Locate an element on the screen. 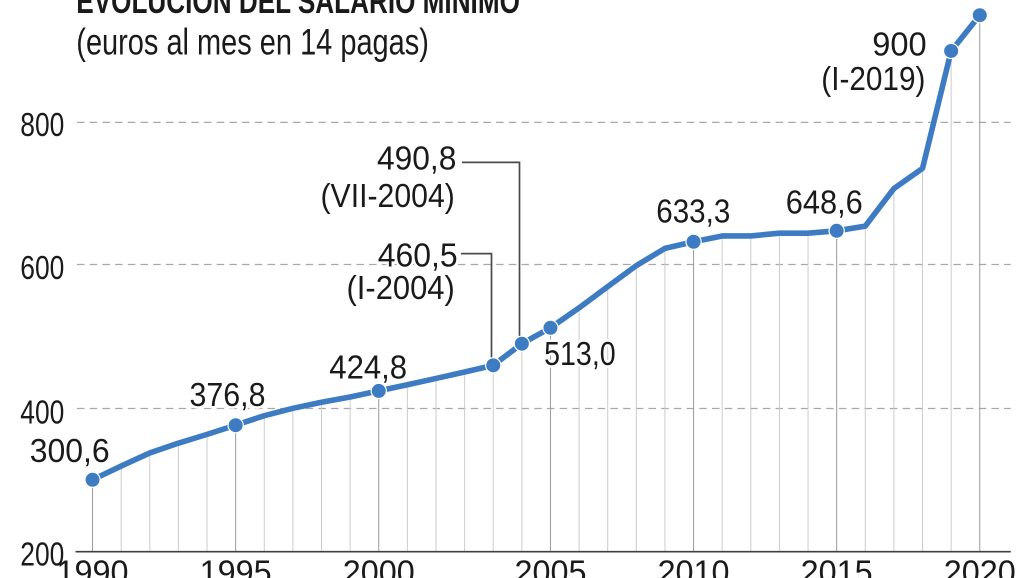  svg-text: 800 is located at coordinates (42, 124).